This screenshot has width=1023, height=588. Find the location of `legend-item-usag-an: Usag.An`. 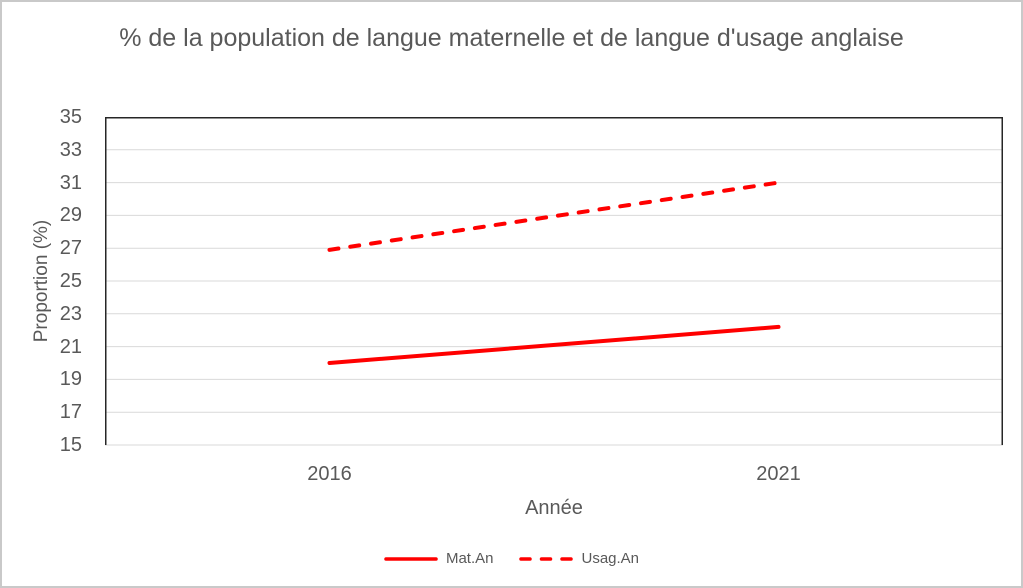

legend-item-usag-an: Usag.An is located at coordinates (579, 558).